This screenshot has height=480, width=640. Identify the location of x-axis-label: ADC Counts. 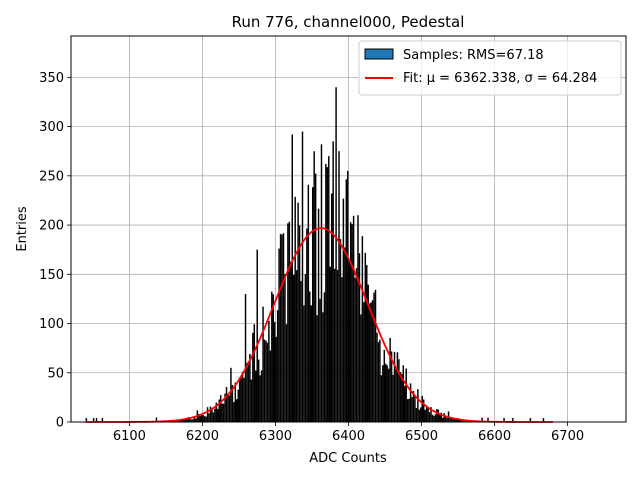
(348, 458).